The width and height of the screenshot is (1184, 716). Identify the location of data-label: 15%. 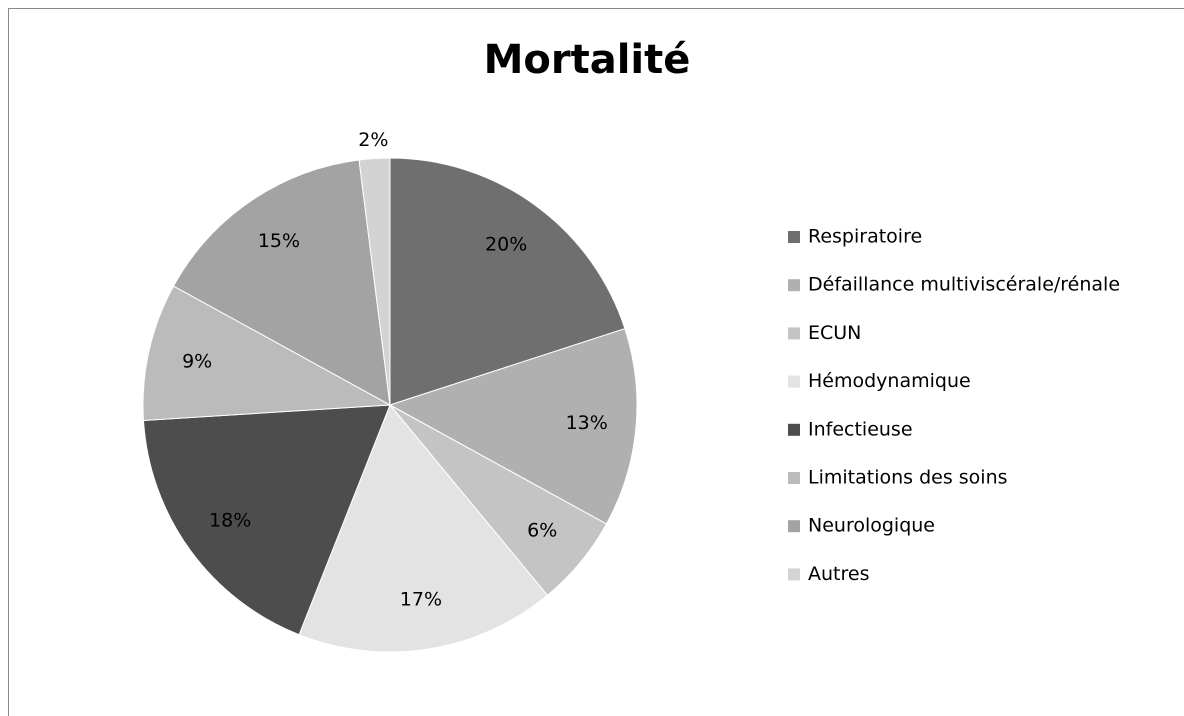
(279, 241).